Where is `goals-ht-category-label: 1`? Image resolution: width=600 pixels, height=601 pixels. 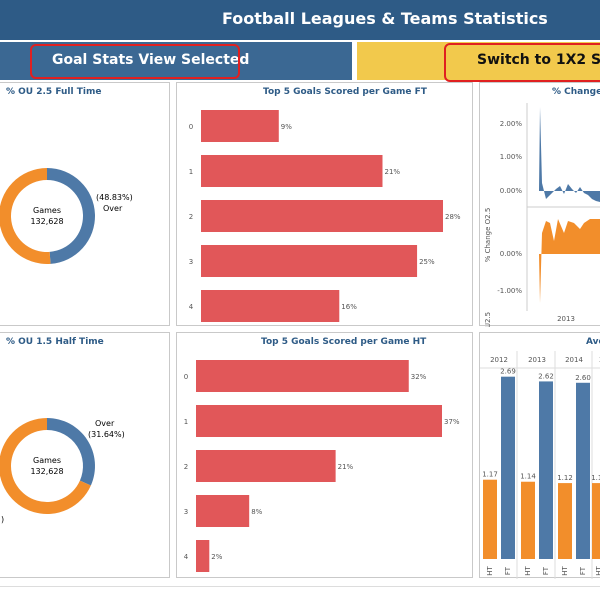
goals-ht-category-label: 1 is located at coordinates (186, 422).